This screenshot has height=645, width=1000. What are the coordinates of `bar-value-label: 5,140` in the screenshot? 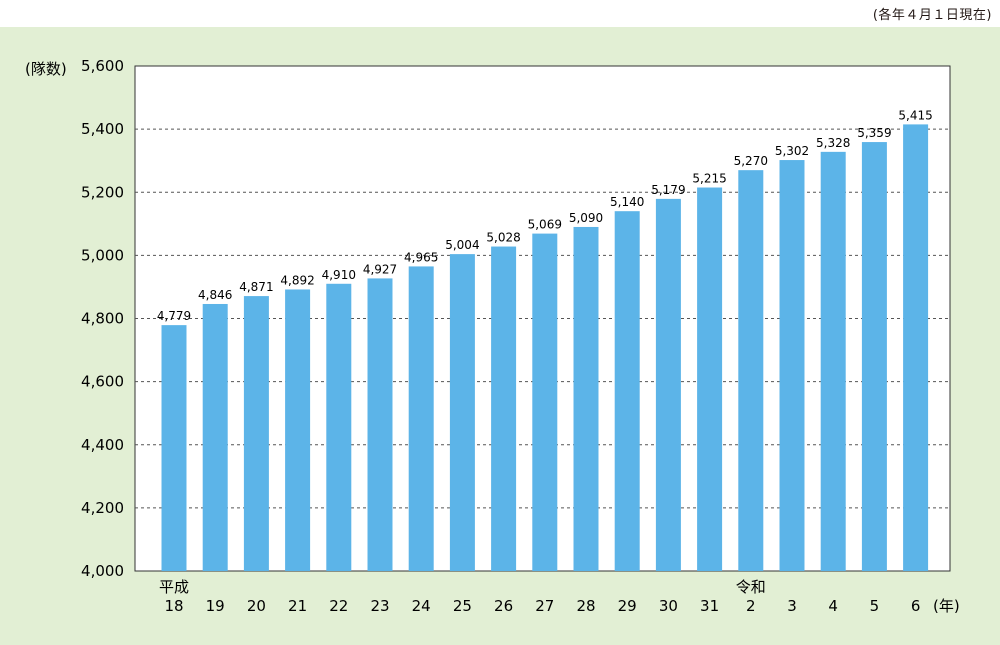 It's located at (627, 202).